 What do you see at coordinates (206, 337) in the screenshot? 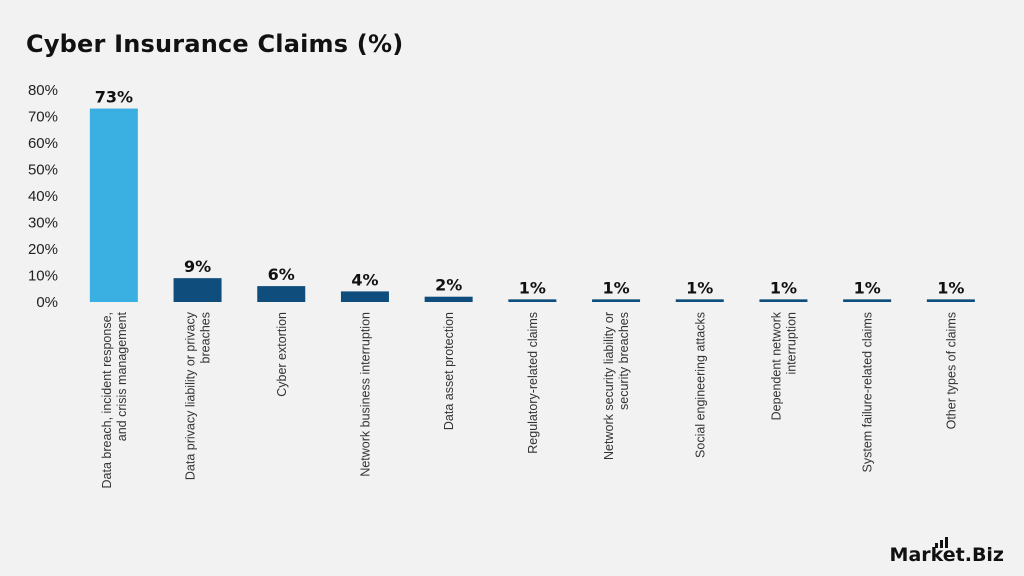
I see `x-tick-label-line: breaches` at bounding box center [206, 337].